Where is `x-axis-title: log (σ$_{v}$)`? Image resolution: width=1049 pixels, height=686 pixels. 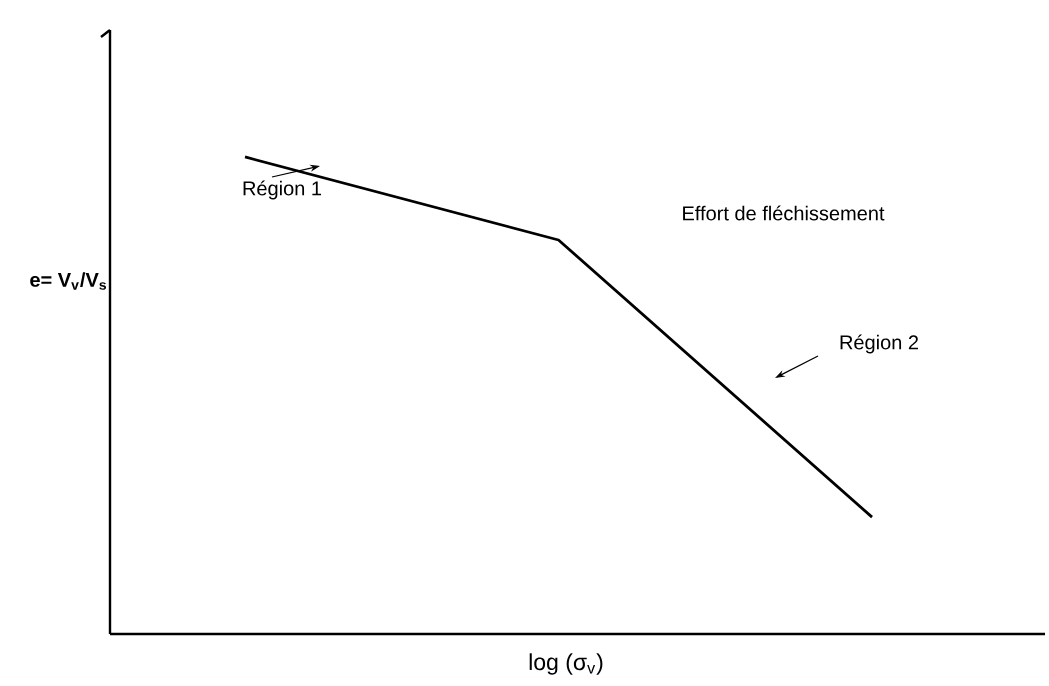
x-axis-title: log (σ$_{v}$) is located at coordinates (566, 664).